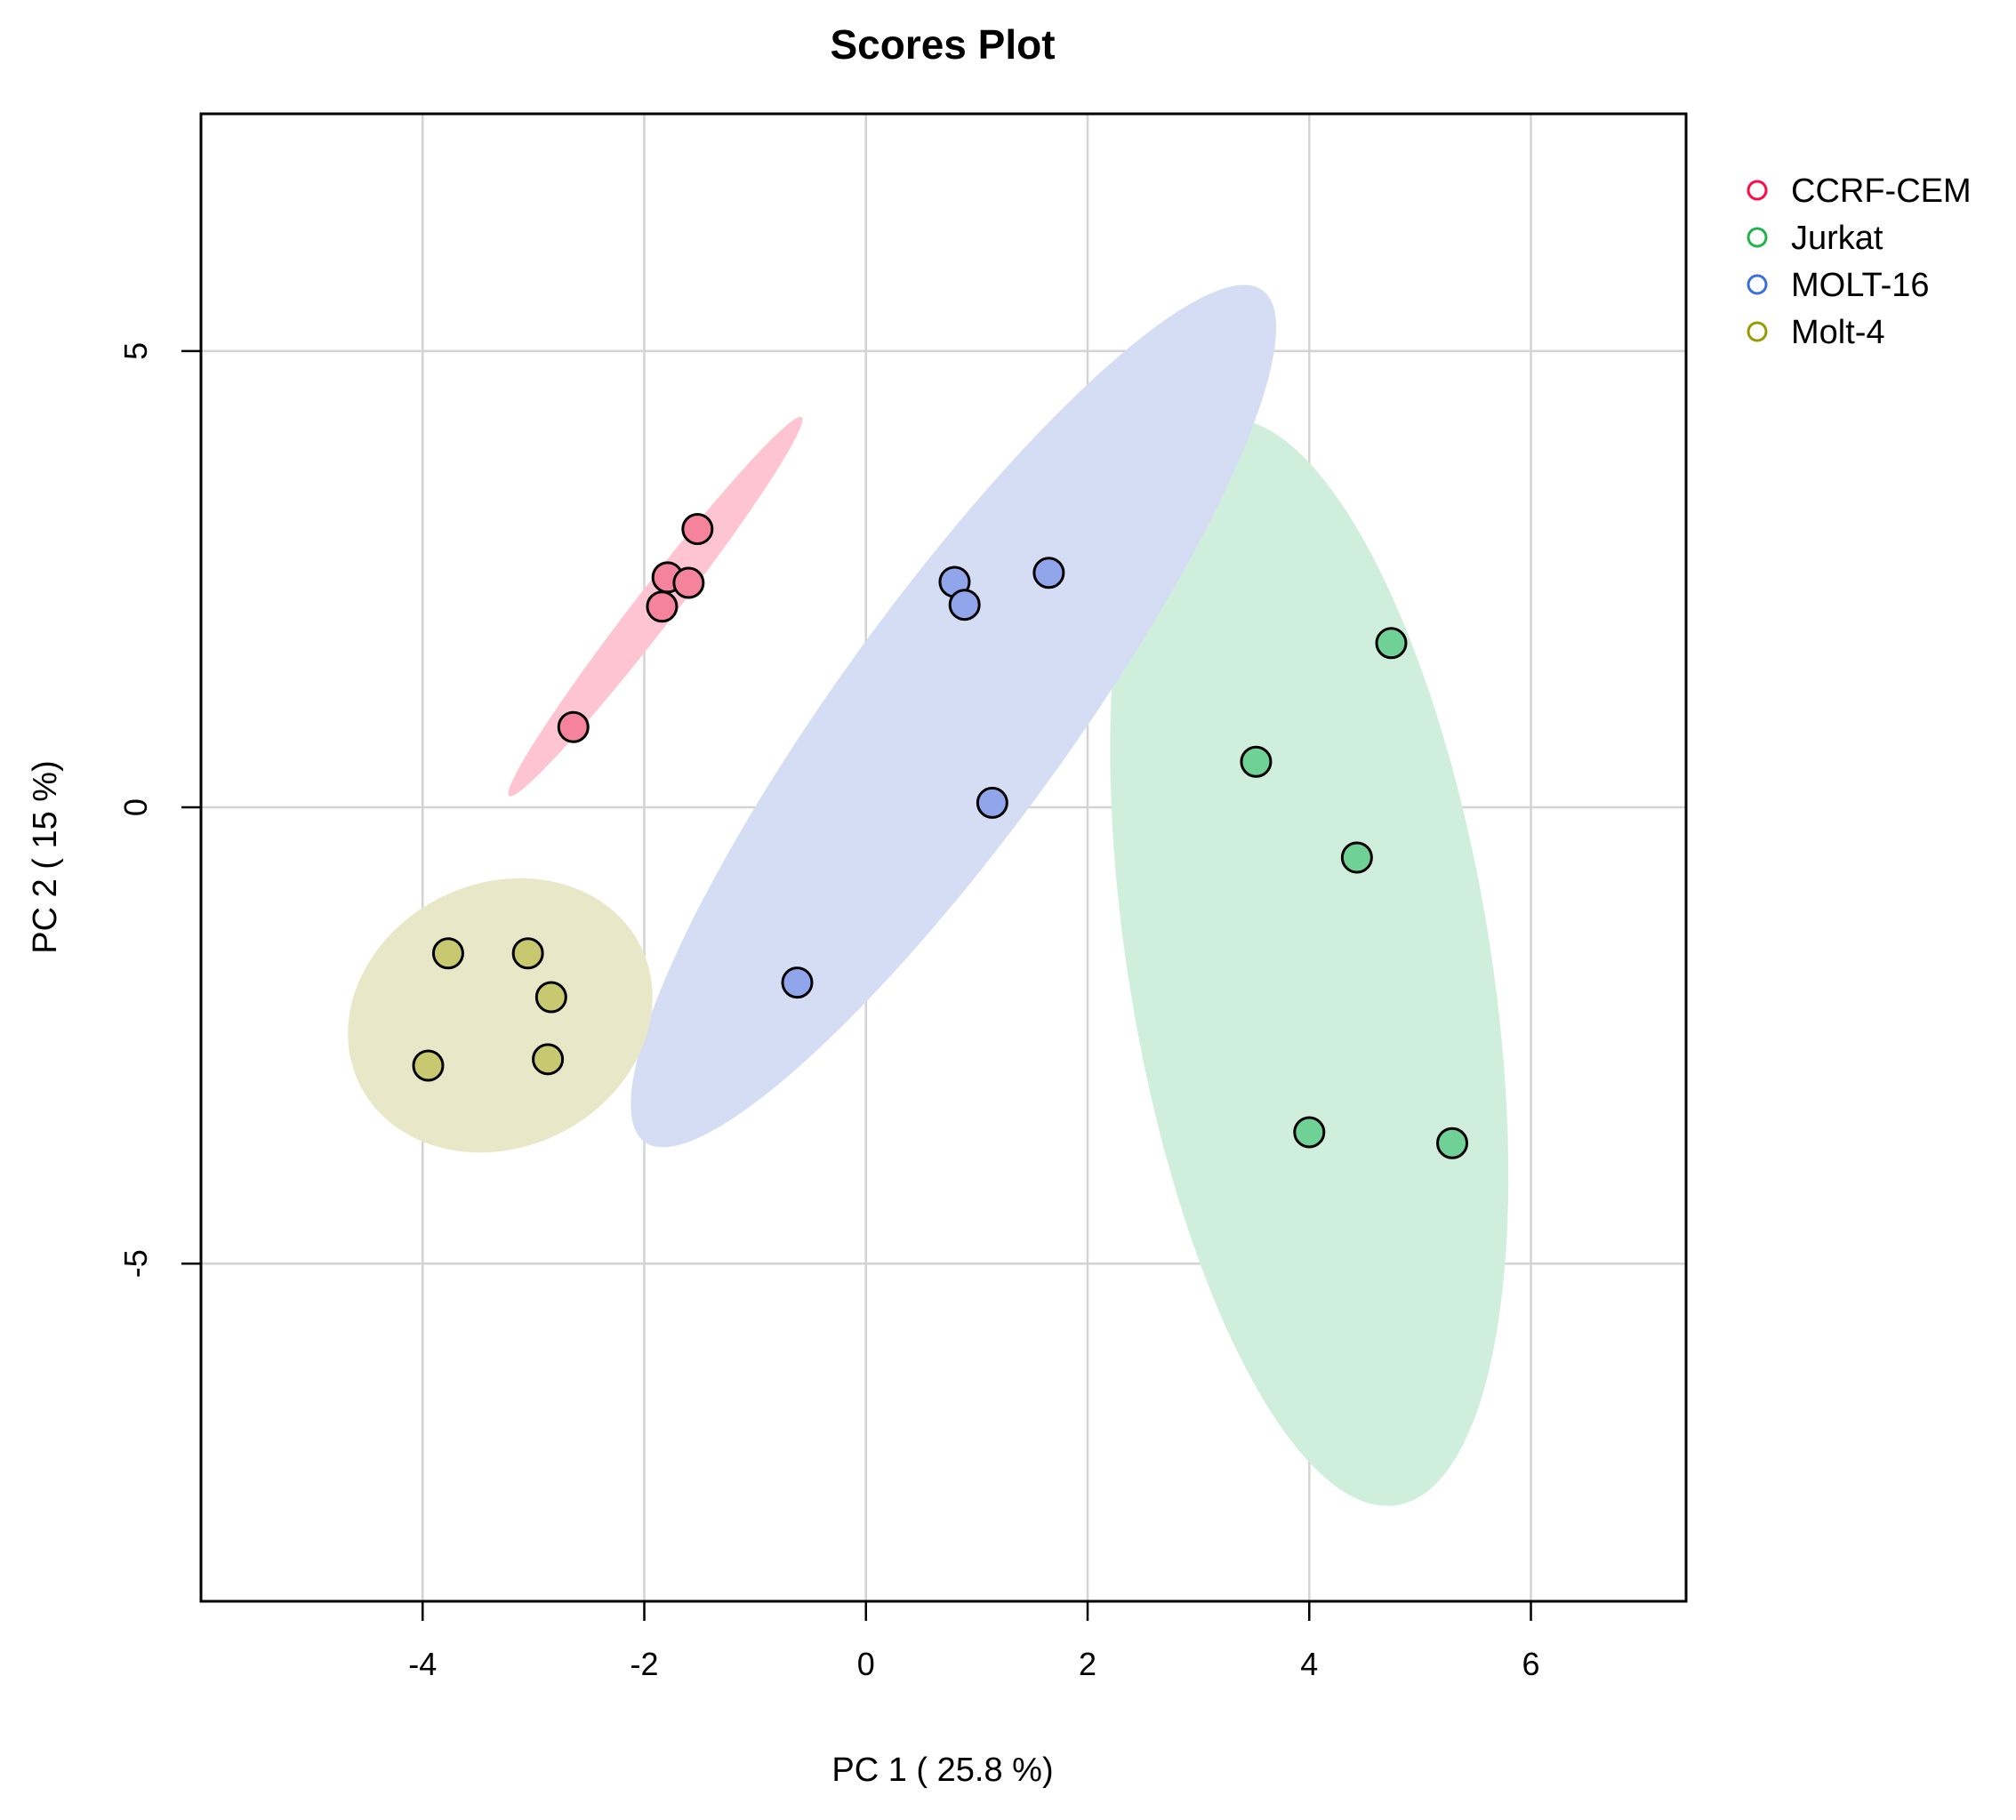  Describe the element at coordinates (942, 1770) in the screenshot. I see `x-axis-label: PC 1 ( 25.8 %)` at that location.